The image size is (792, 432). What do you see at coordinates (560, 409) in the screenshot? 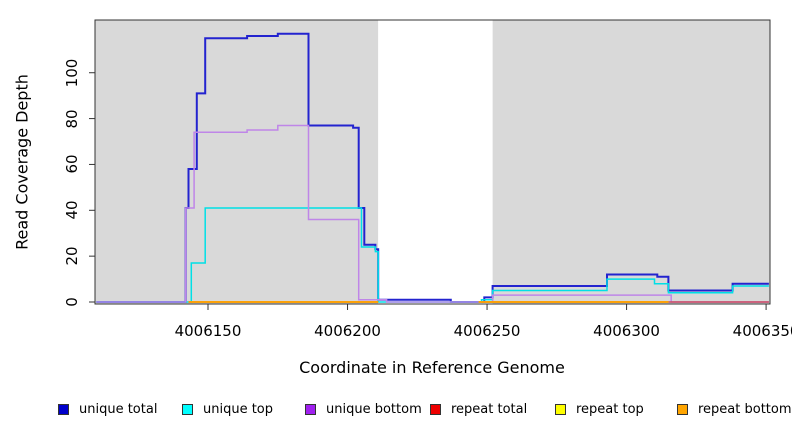
I see `repeat-top-swatch-icon` at bounding box center [560, 409].